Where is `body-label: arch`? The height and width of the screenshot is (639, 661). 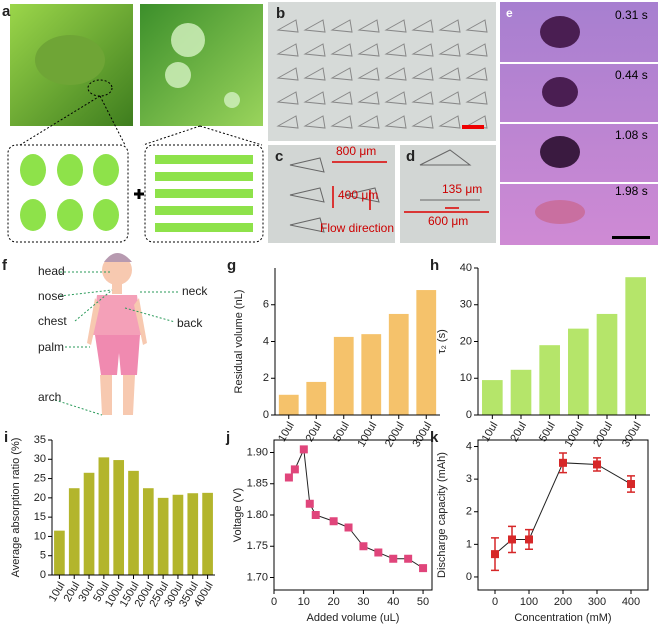 body-label: arch is located at coordinates (49, 397).